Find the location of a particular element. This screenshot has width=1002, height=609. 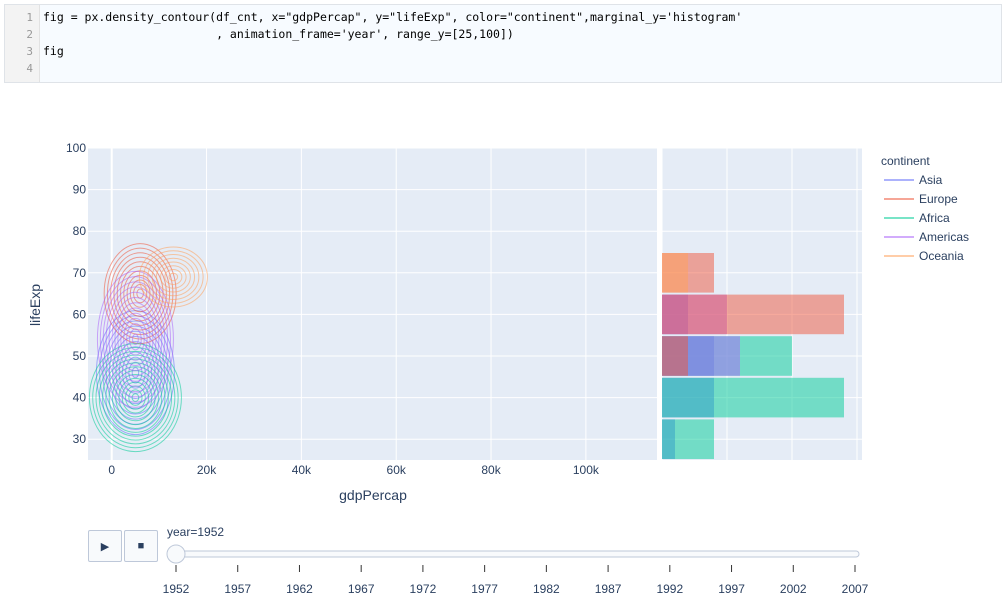

legend-label: Africa is located at coordinates (934, 218).